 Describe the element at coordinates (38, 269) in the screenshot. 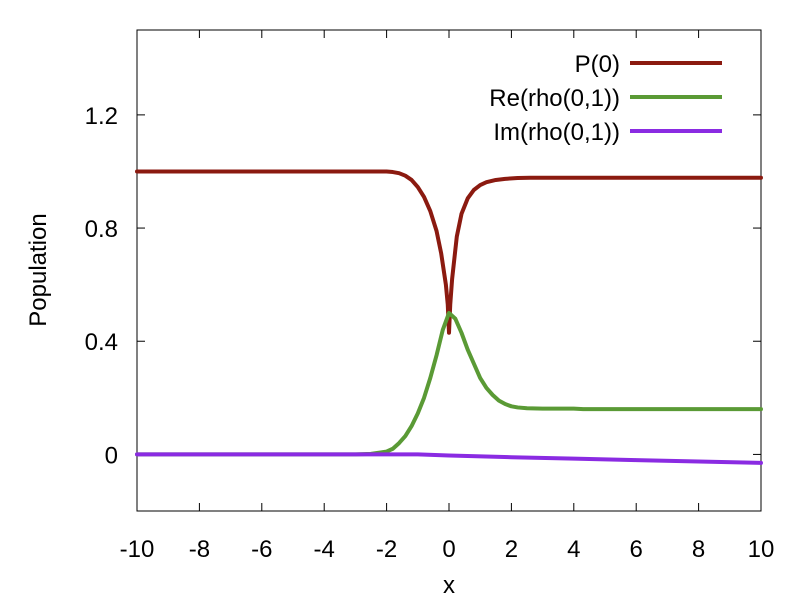

I see `y-axis-label: Population` at that location.